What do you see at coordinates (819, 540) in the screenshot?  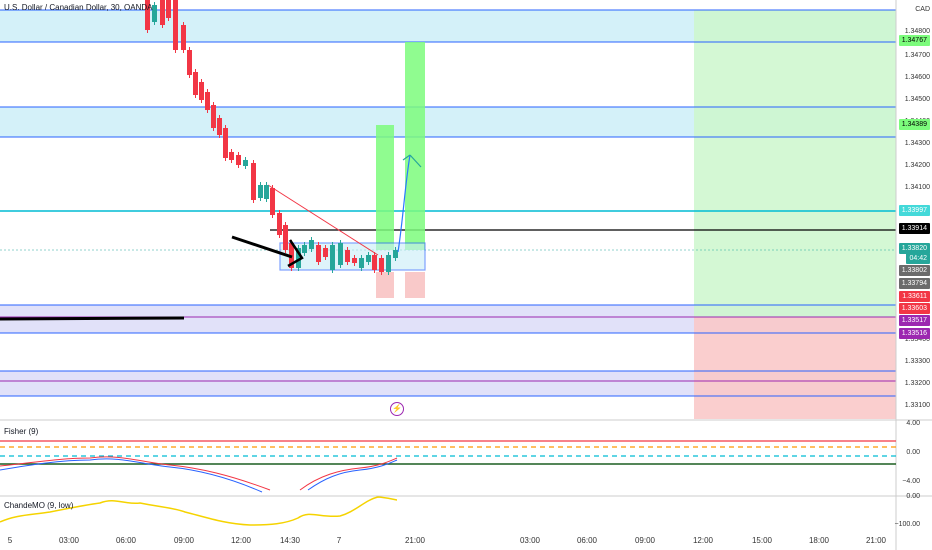 I see `time-tick: 18:00` at bounding box center [819, 540].